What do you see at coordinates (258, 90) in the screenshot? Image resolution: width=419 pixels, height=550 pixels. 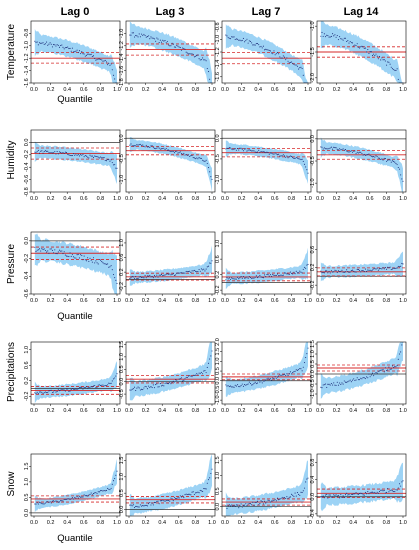 I see `x-tick-label: 0.4` at bounding box center [258, 90].